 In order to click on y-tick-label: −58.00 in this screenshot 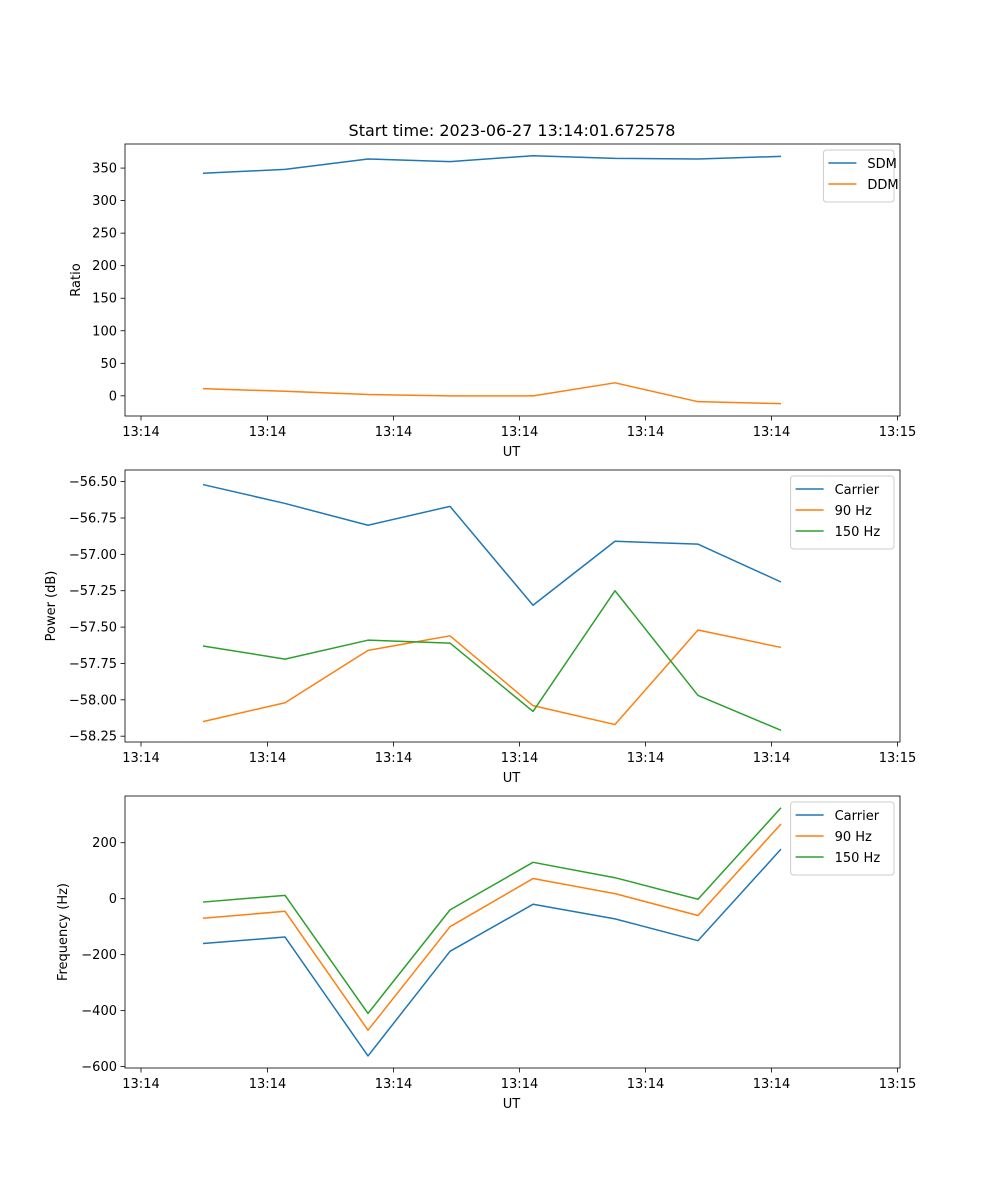, I will do `click(93, 700)`.